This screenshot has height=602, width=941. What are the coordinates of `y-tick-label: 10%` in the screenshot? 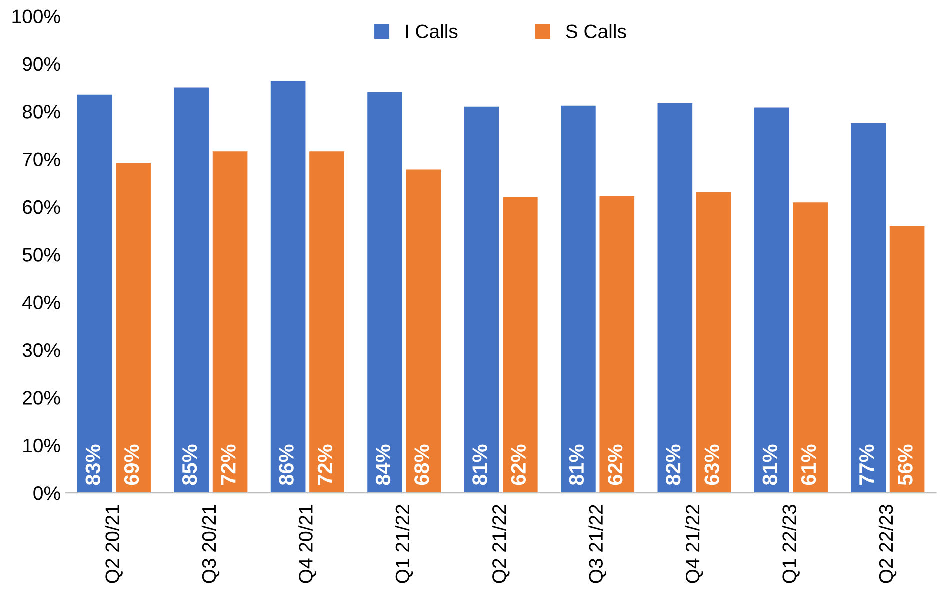 It's located at (42, 445).